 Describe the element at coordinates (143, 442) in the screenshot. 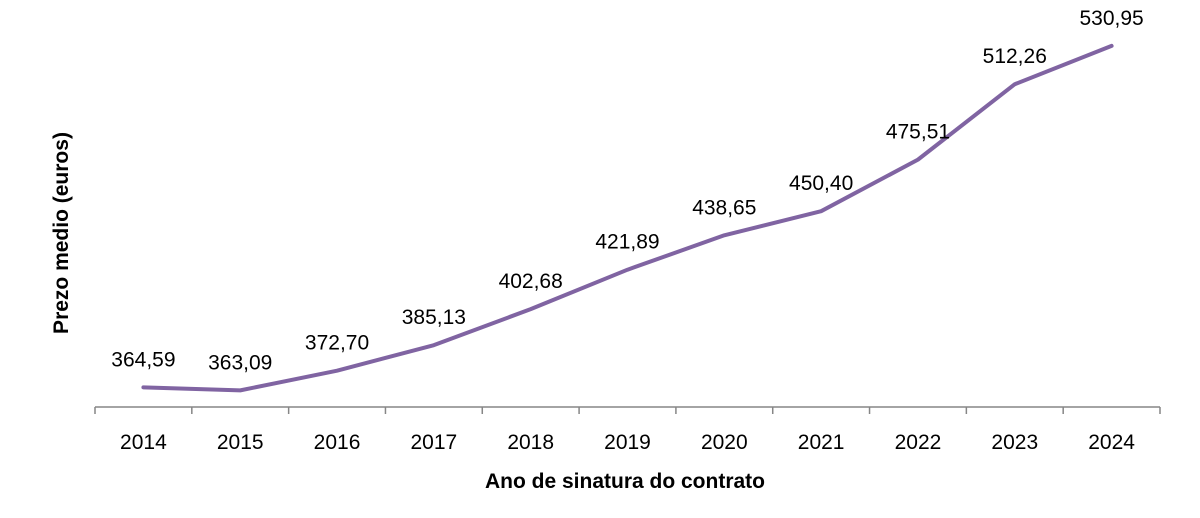

I see `x-tick-label: 2014` at that location.